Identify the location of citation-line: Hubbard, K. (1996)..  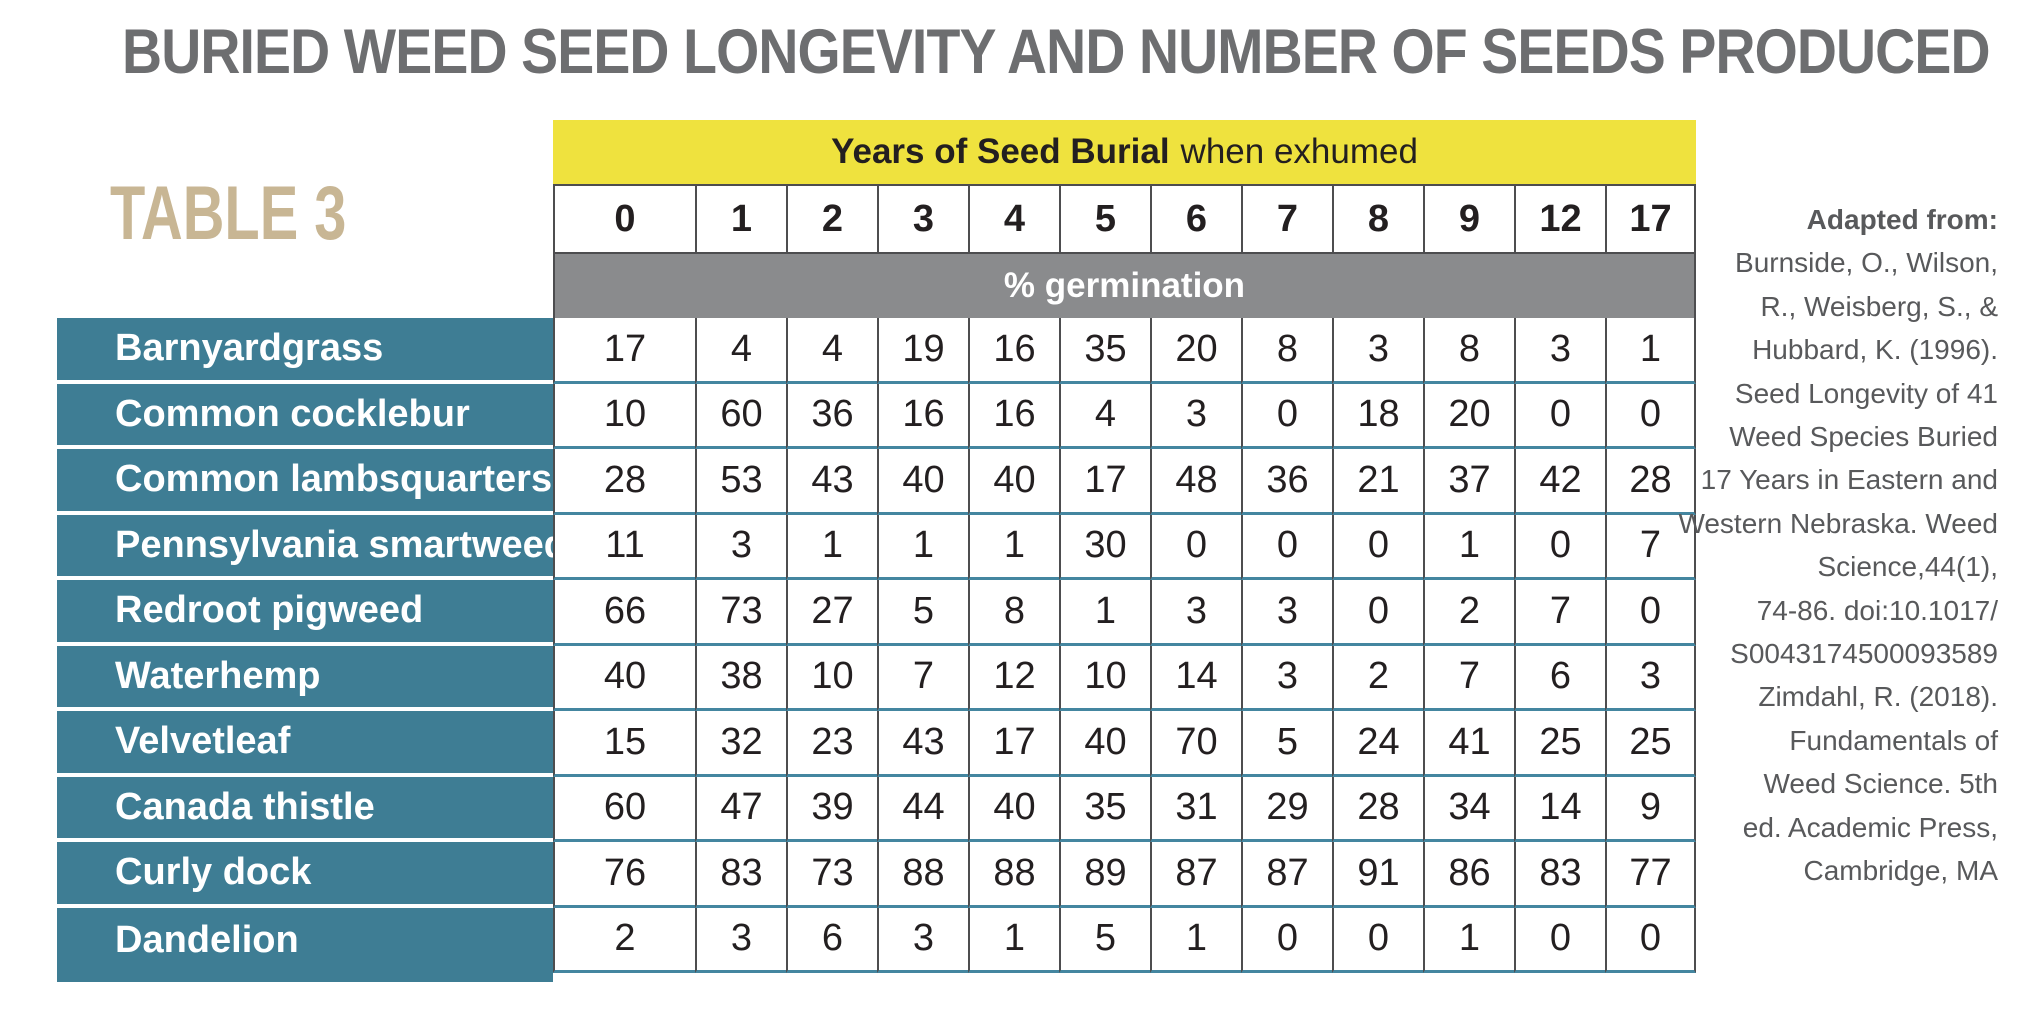
(1875, 350).